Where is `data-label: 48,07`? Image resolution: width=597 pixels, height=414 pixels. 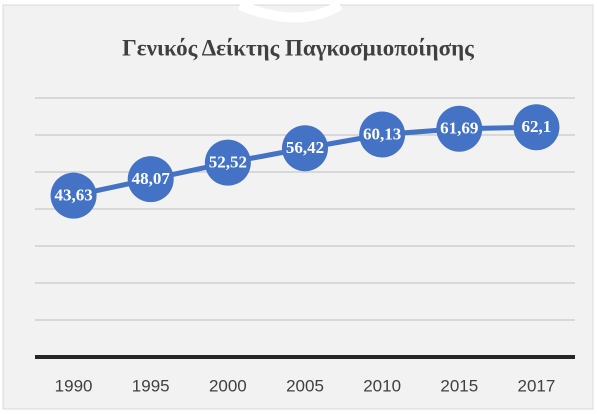 data-label: 48,07 is located at coordinates (151, 178).